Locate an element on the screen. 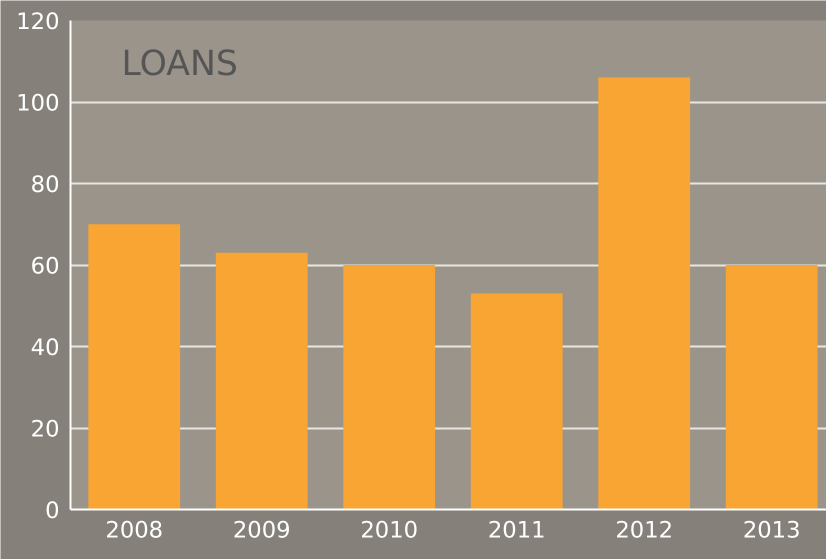 The image size is (826, 559). y-tick-label: 80 is located at coordinates (45, 185).